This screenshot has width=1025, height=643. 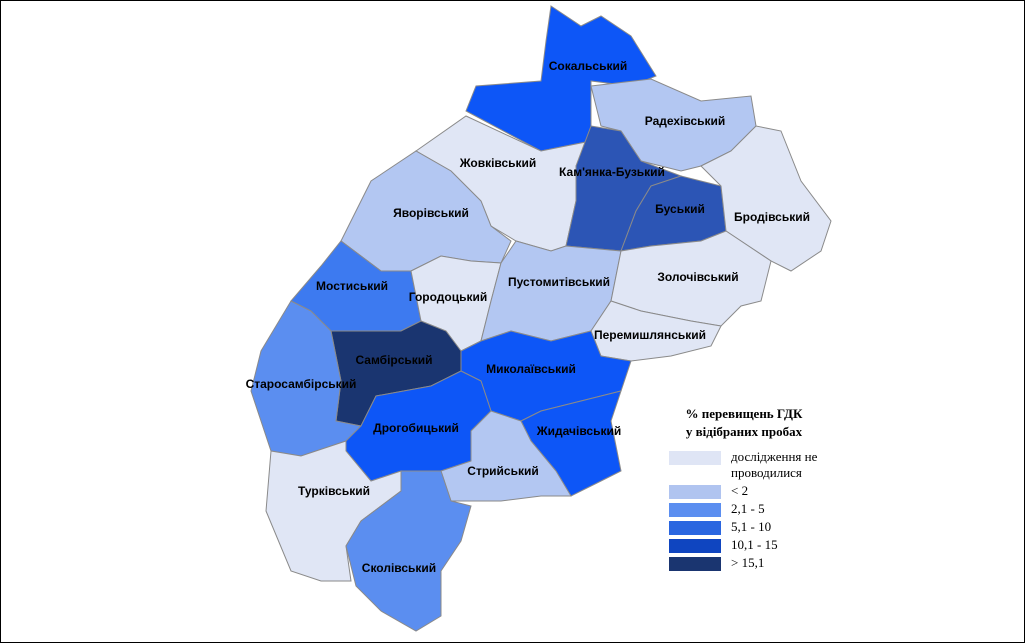 I want to click on region-label: Кам'янка-Бузький, so click(x=612, y=172).